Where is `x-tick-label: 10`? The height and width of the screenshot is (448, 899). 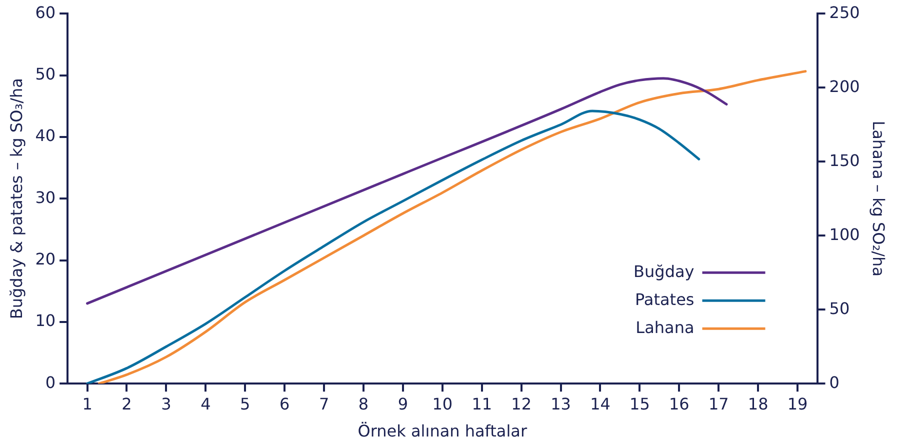
x-tick-label: 10 is located at coordinates (442, 404).